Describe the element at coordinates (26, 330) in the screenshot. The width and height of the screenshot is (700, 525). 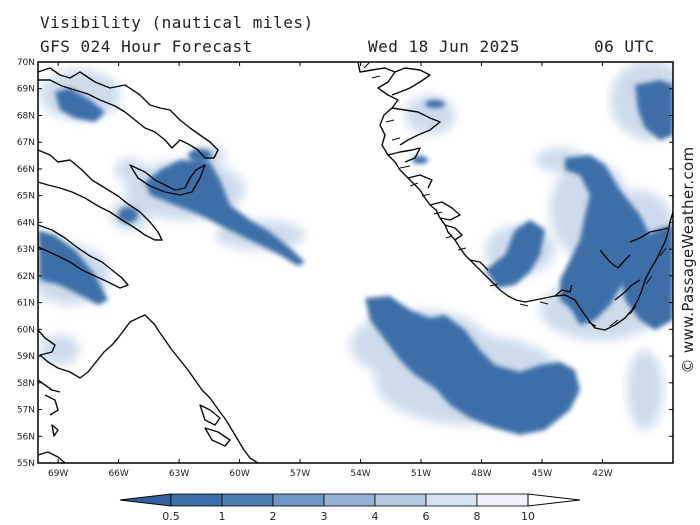
I see `lat-label: 60N` at that location.